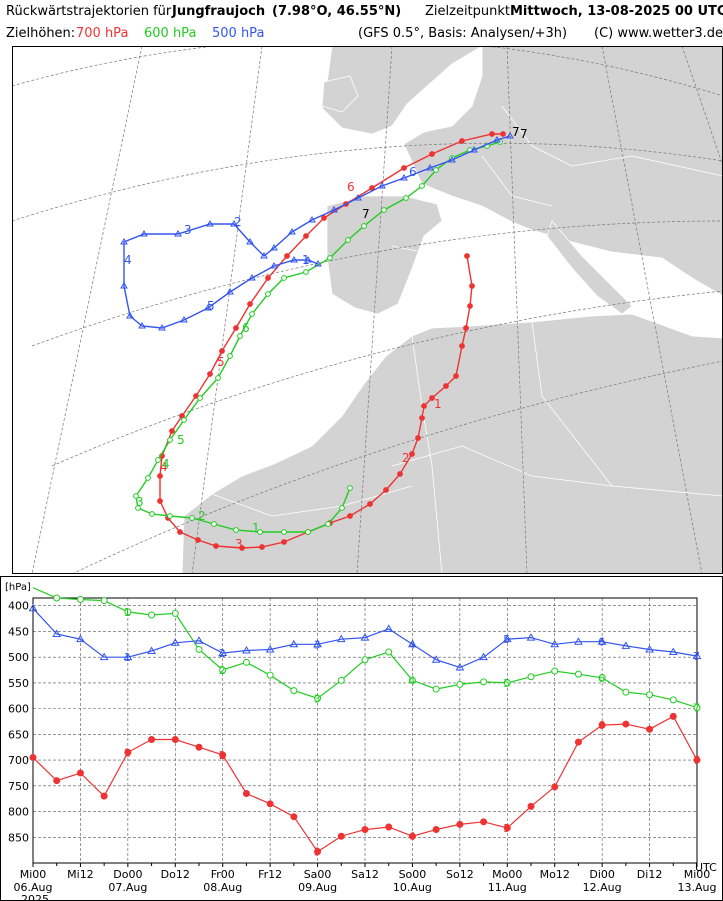 Image resolution: width=723 pixels, height=901 pixels. What do you see at coordinates (706, 867) in the screenshot?
I see `x-utc-label: UTC` at bounding box center [706, 867].